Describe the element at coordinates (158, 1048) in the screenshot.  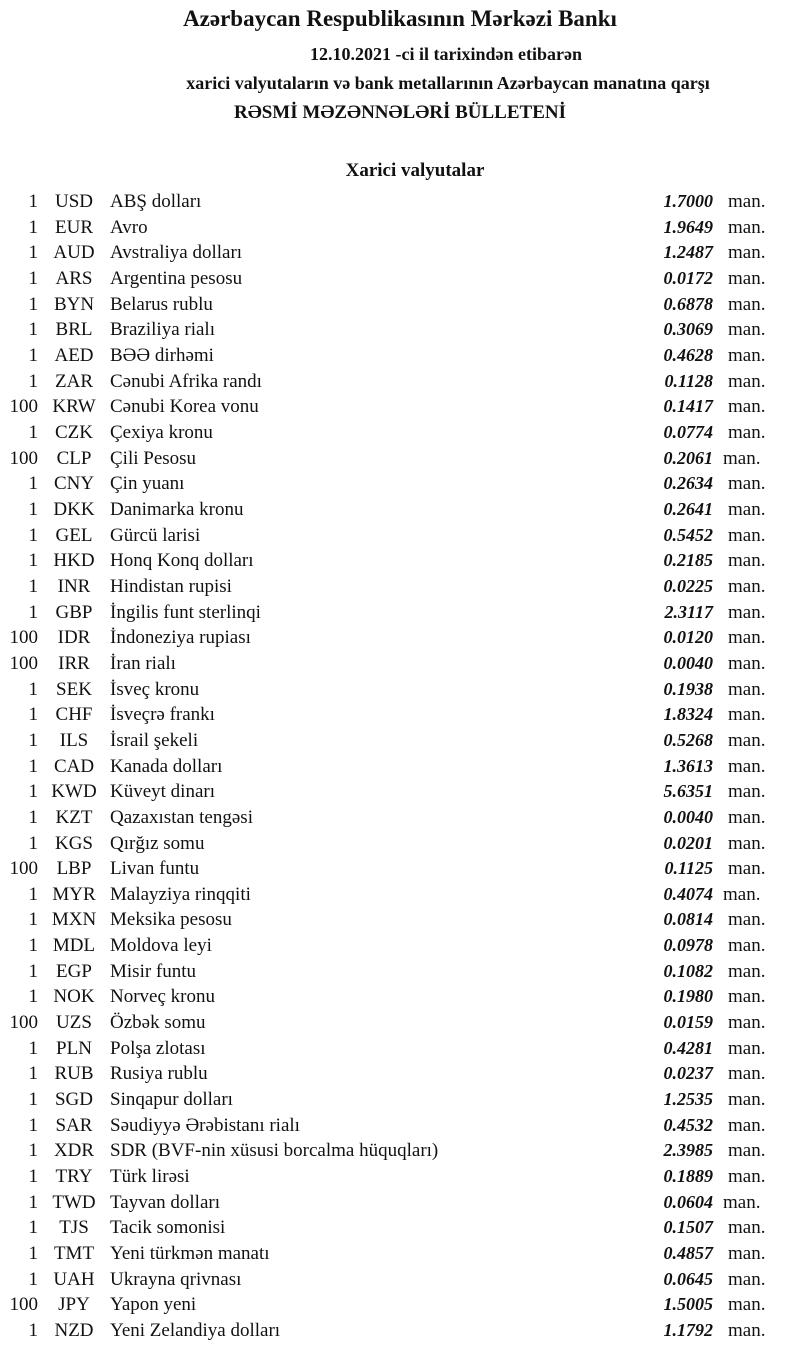
I see `currency-name: Polşa zlotası` at that location.